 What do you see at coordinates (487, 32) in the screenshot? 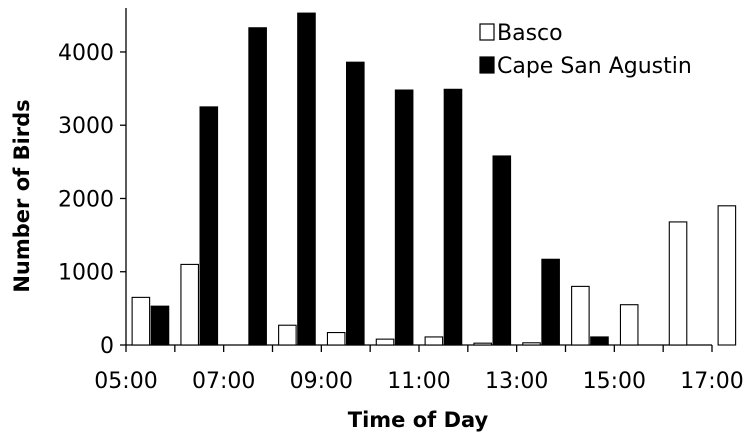
I see `legend-swatch-basco` at bounding box center [487, 32].